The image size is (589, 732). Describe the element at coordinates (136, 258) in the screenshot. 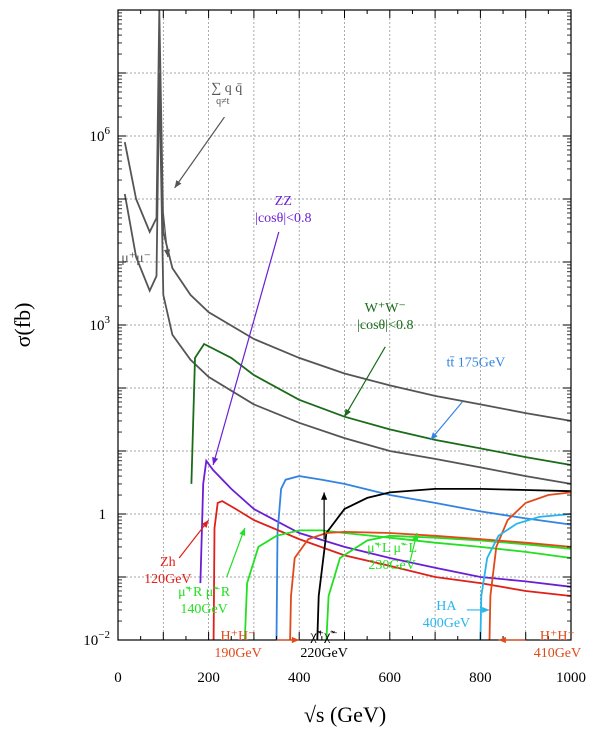

I see `annotation-label: μ⁺μ⁻` at that location.